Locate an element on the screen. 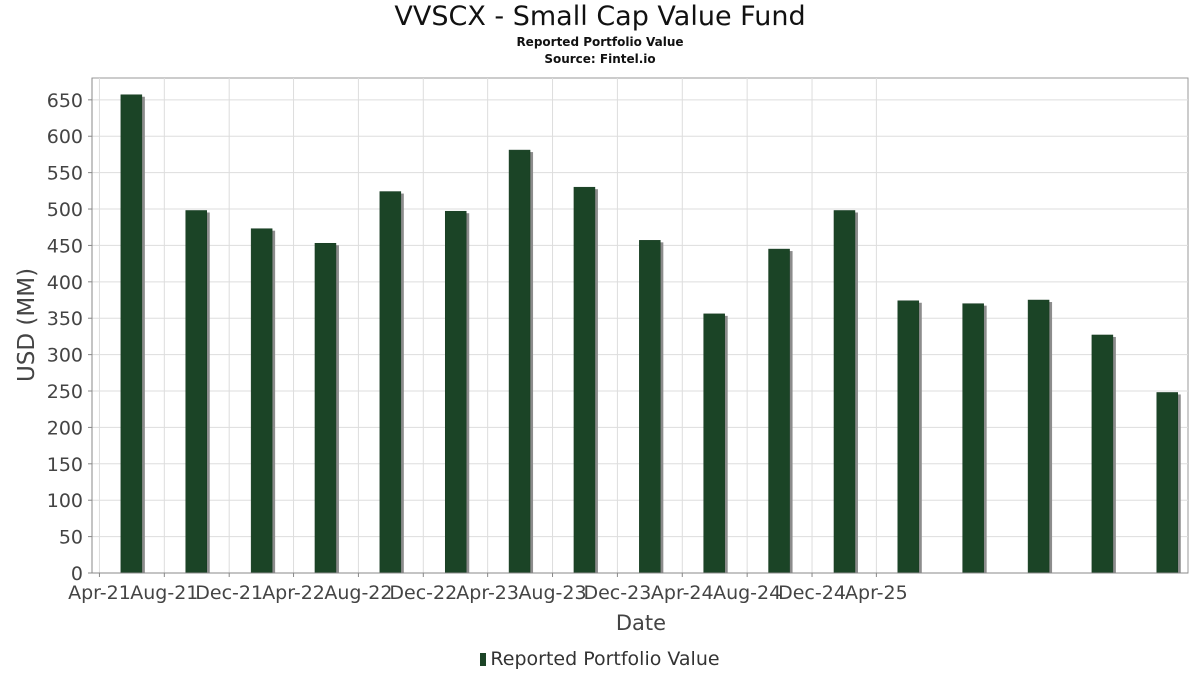 The image size is (1200, 675). y-tick-label: 100 is located at coordinates (65, 501).